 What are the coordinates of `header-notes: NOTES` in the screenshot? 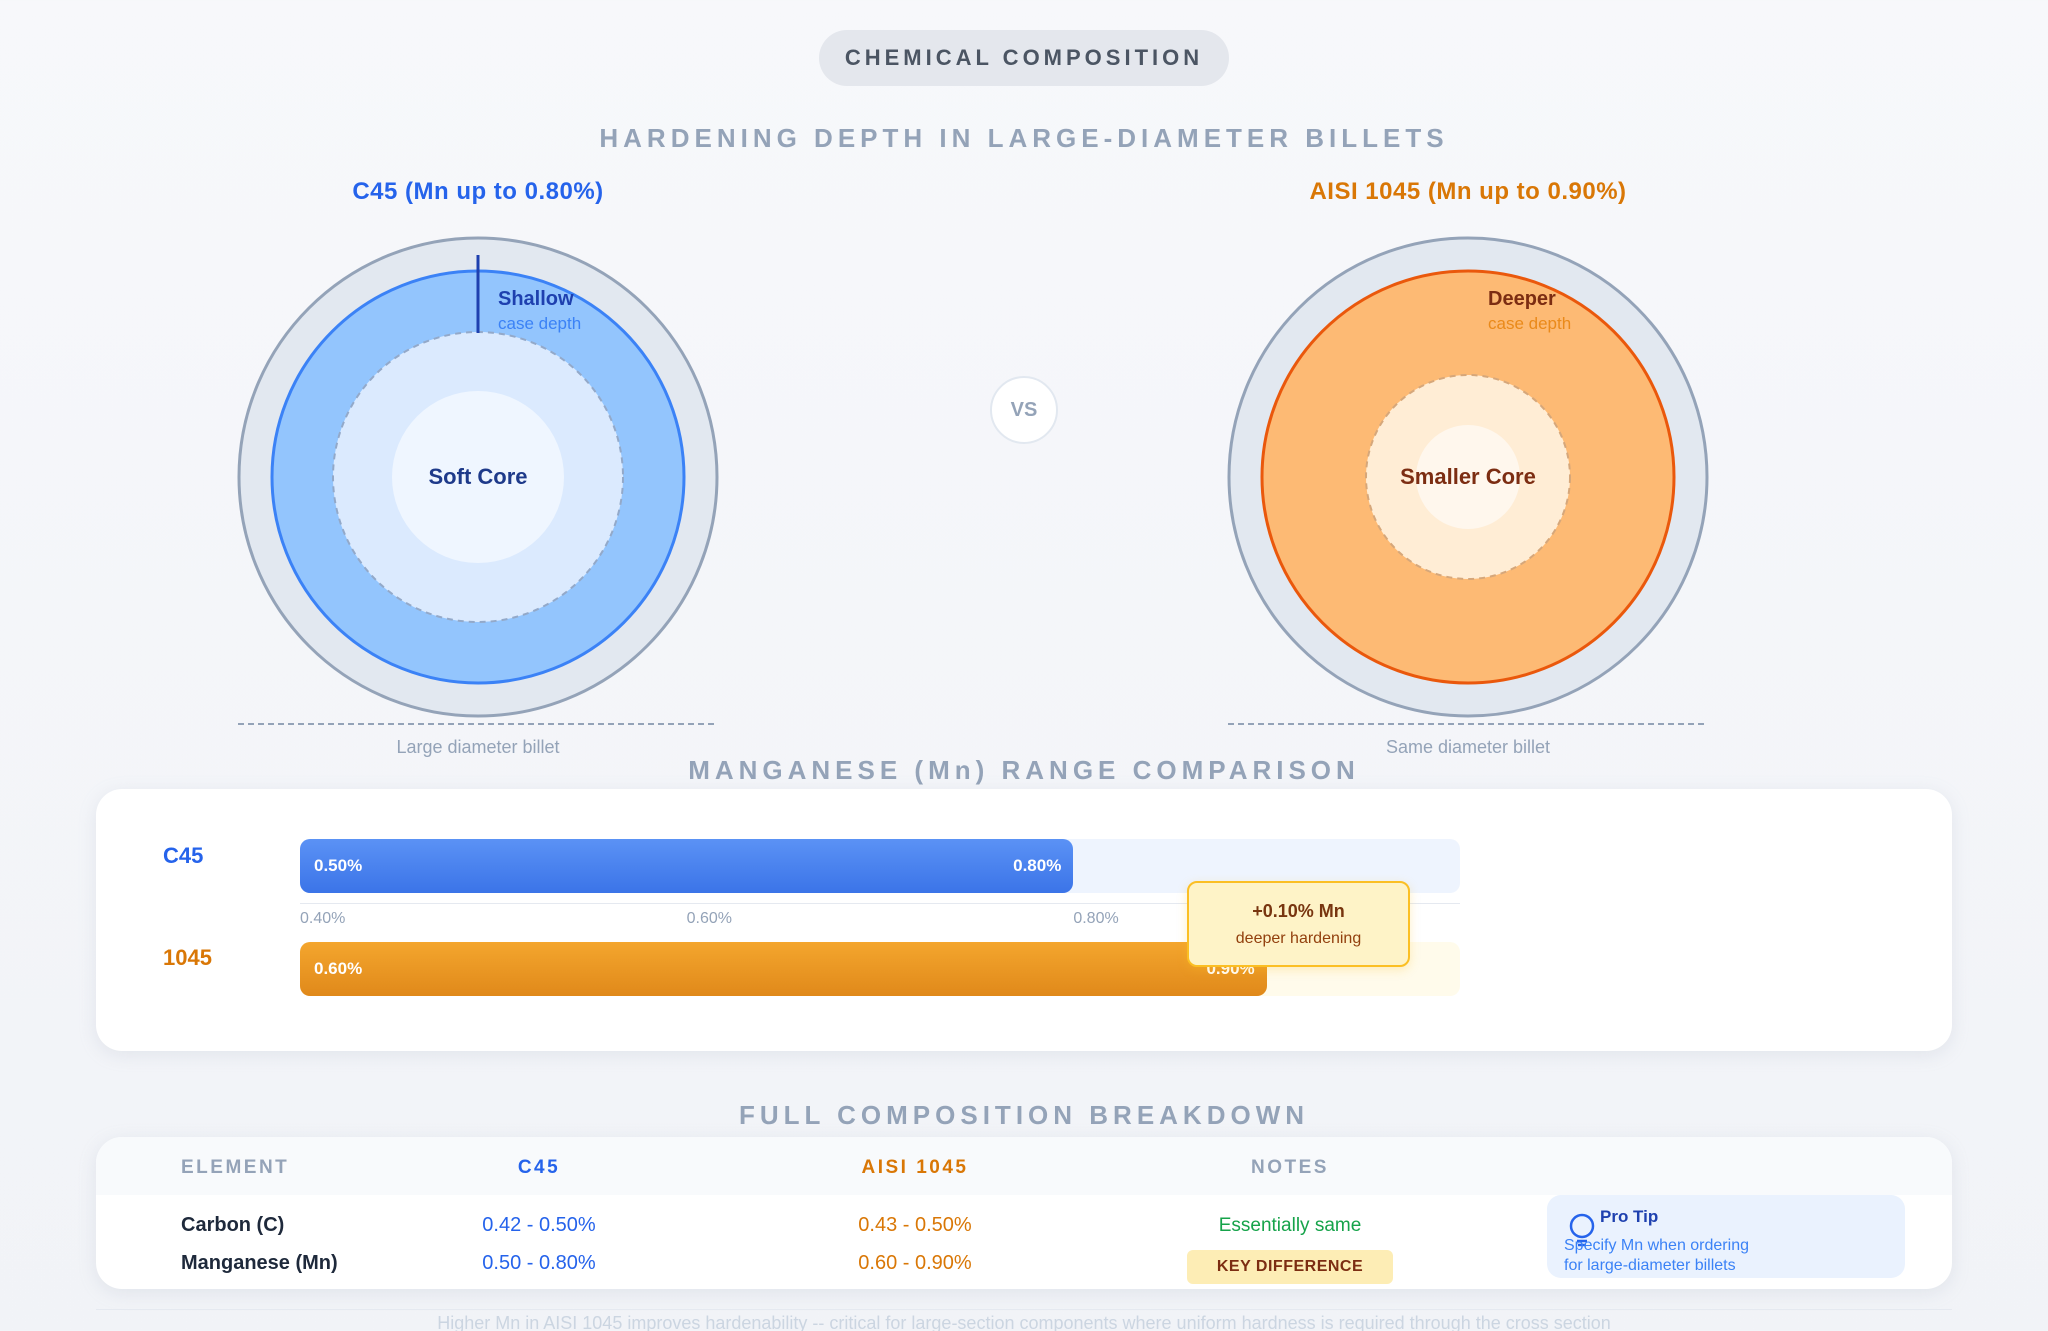 It's located at (1290, 1167).